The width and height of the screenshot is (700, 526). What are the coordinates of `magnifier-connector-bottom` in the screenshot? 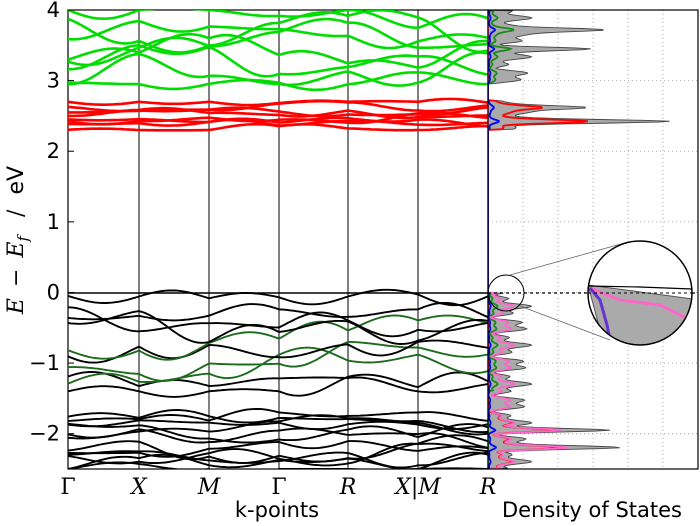 It's located at (565, 323).